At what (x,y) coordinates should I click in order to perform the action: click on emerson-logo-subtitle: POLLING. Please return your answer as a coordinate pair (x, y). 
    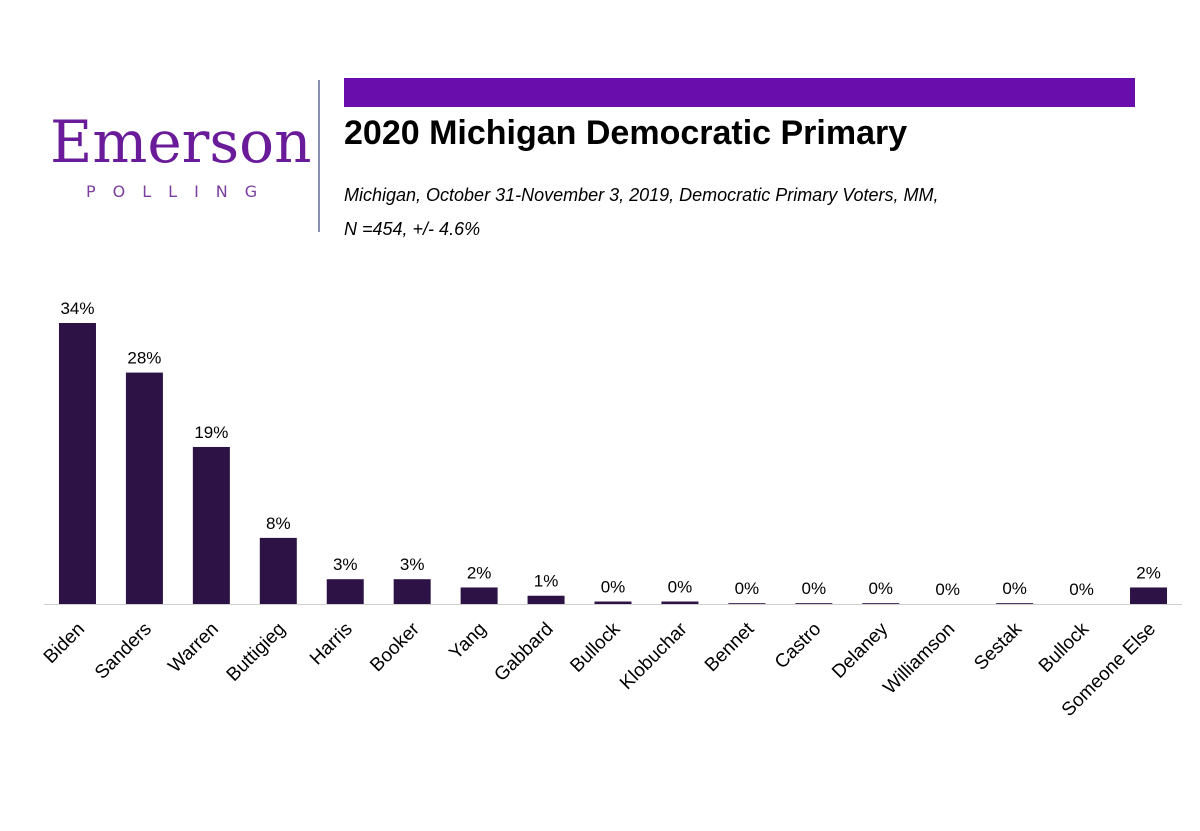
    Looking at the image, I should click on (180, 191).